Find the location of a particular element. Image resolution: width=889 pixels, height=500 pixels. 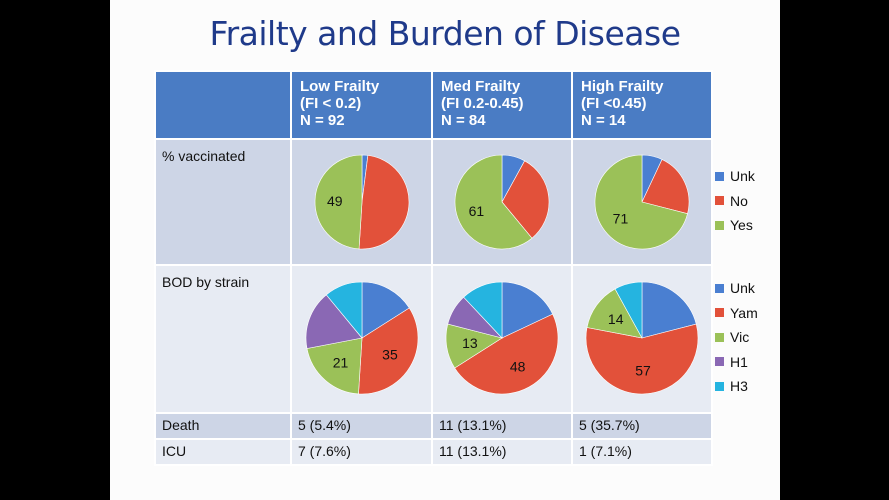

legend-item-no: No is located at coordinates (735, 201).